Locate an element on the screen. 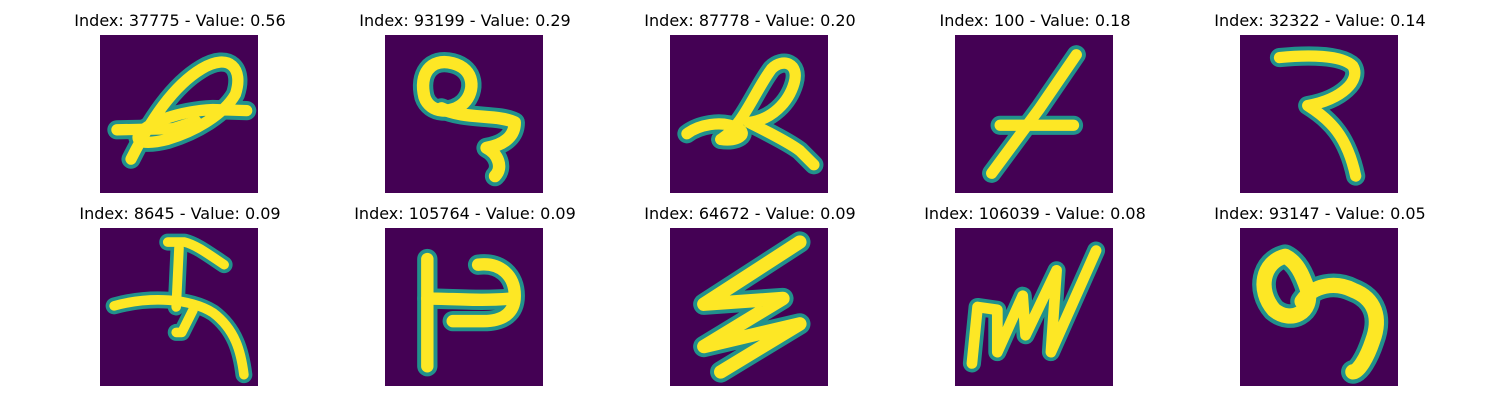 The image size is (1500, 400). image-panel: Index: 93147 - Value: 0.05 is located at coordinates (1320, 299).